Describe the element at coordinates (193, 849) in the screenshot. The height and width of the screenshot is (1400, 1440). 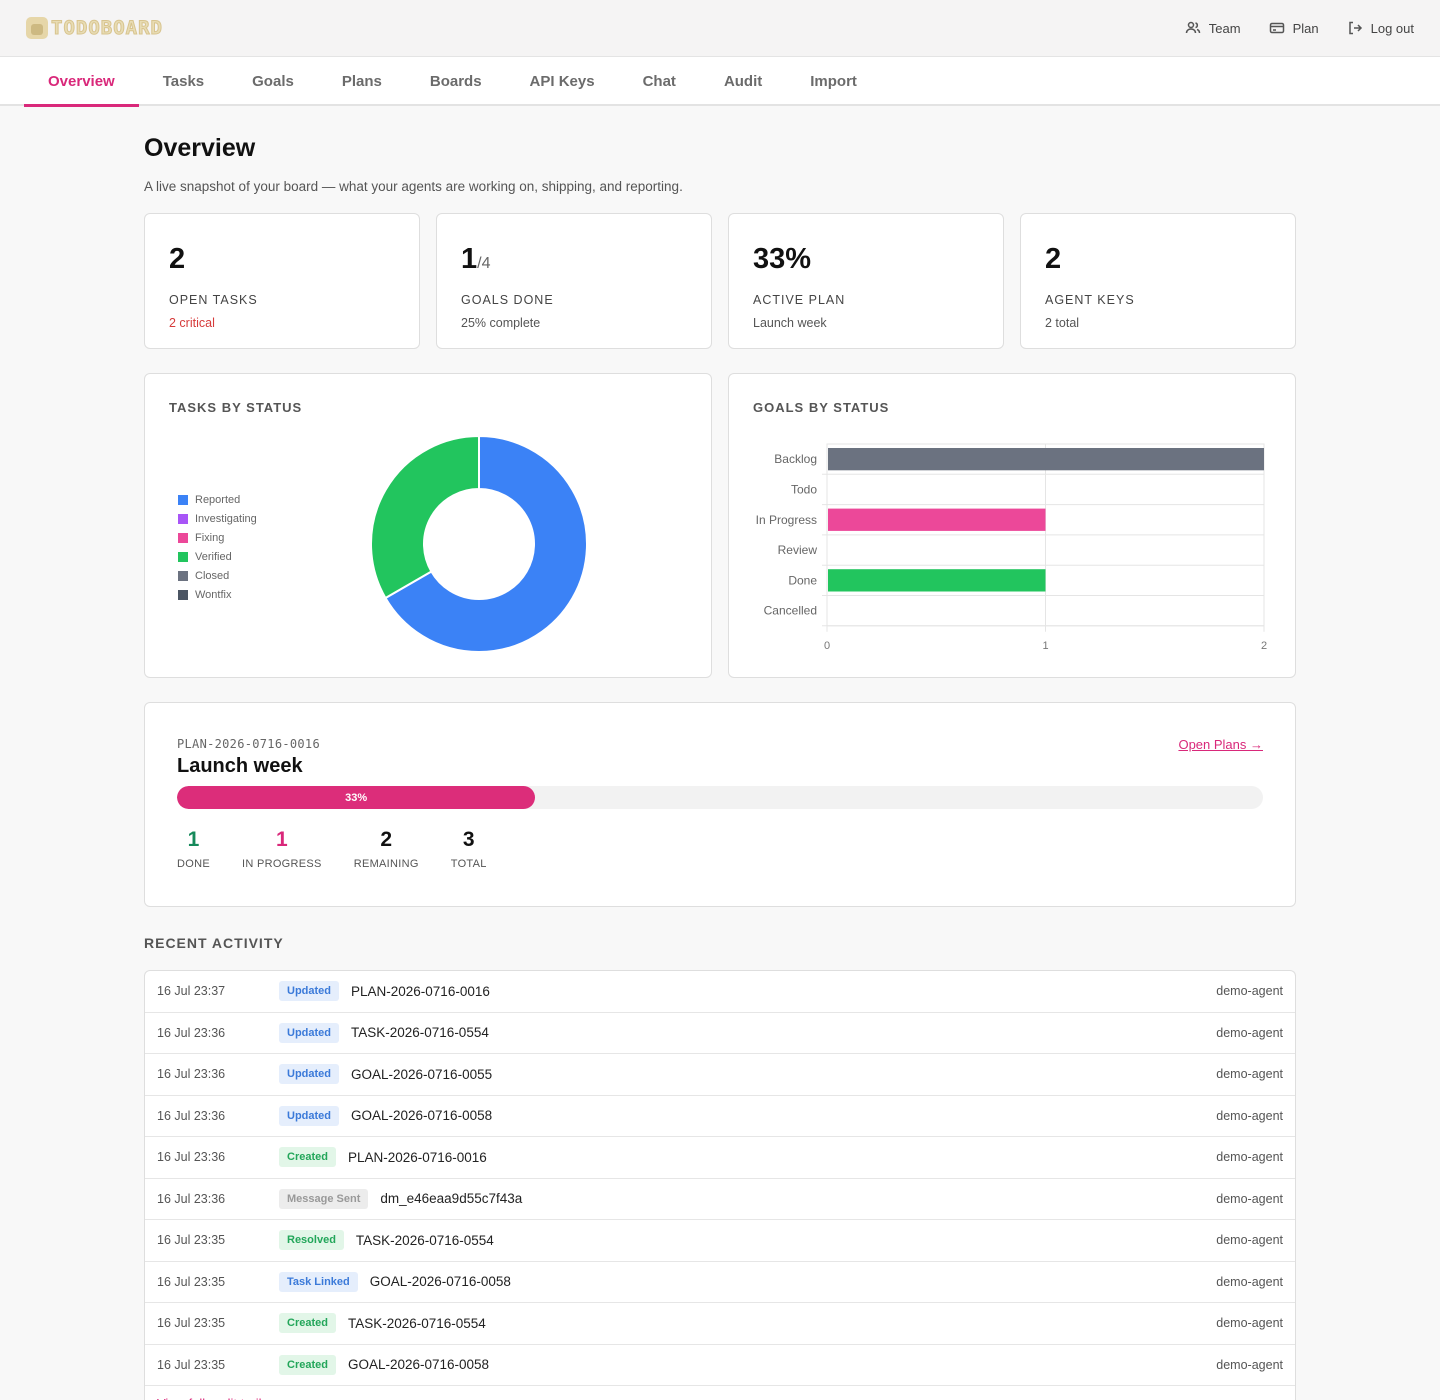
I see `plan-stat-done: 1 DONE` at that location.